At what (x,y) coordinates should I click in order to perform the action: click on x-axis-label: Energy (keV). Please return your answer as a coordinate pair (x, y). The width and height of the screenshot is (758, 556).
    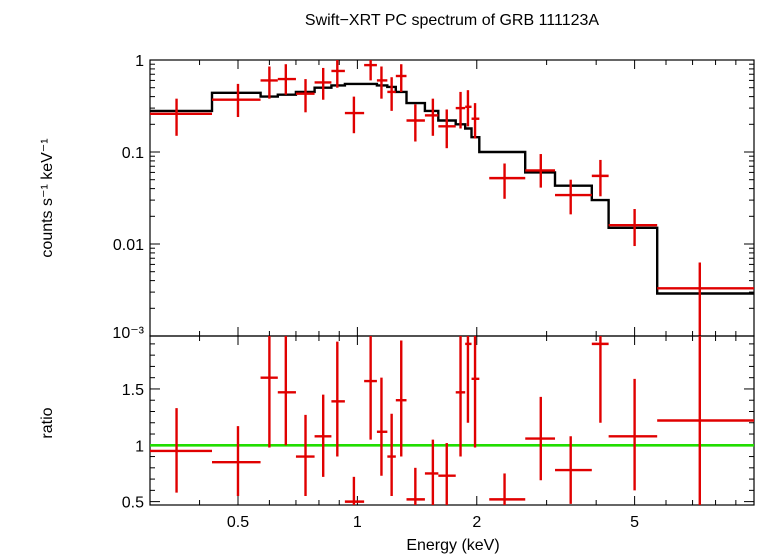
    Looking at the image, I should click on (452, 545).